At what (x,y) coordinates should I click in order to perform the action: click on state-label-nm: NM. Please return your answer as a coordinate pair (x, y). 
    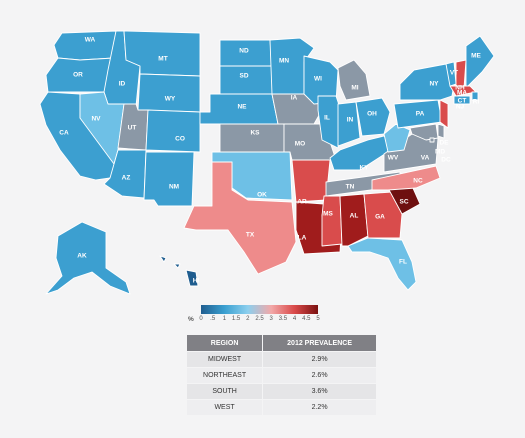
    Looking at the image, I should click on (174, 187).